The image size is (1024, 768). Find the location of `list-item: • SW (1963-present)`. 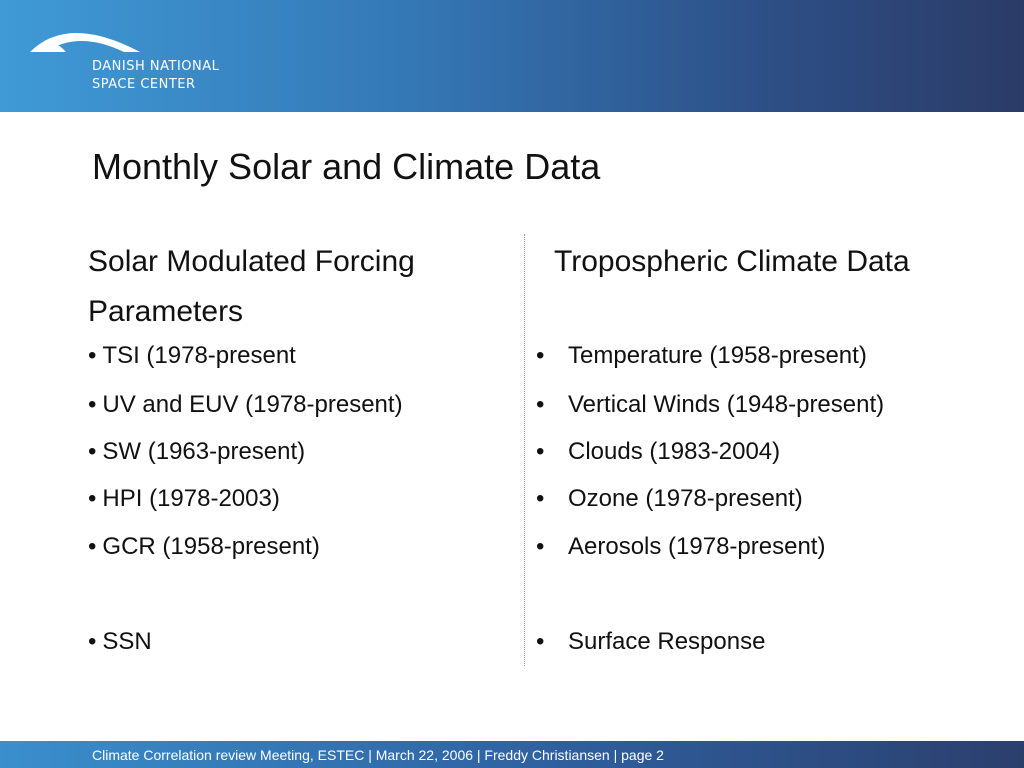

list-item: • SW (1963-present) is located at coordinates (196, 452).